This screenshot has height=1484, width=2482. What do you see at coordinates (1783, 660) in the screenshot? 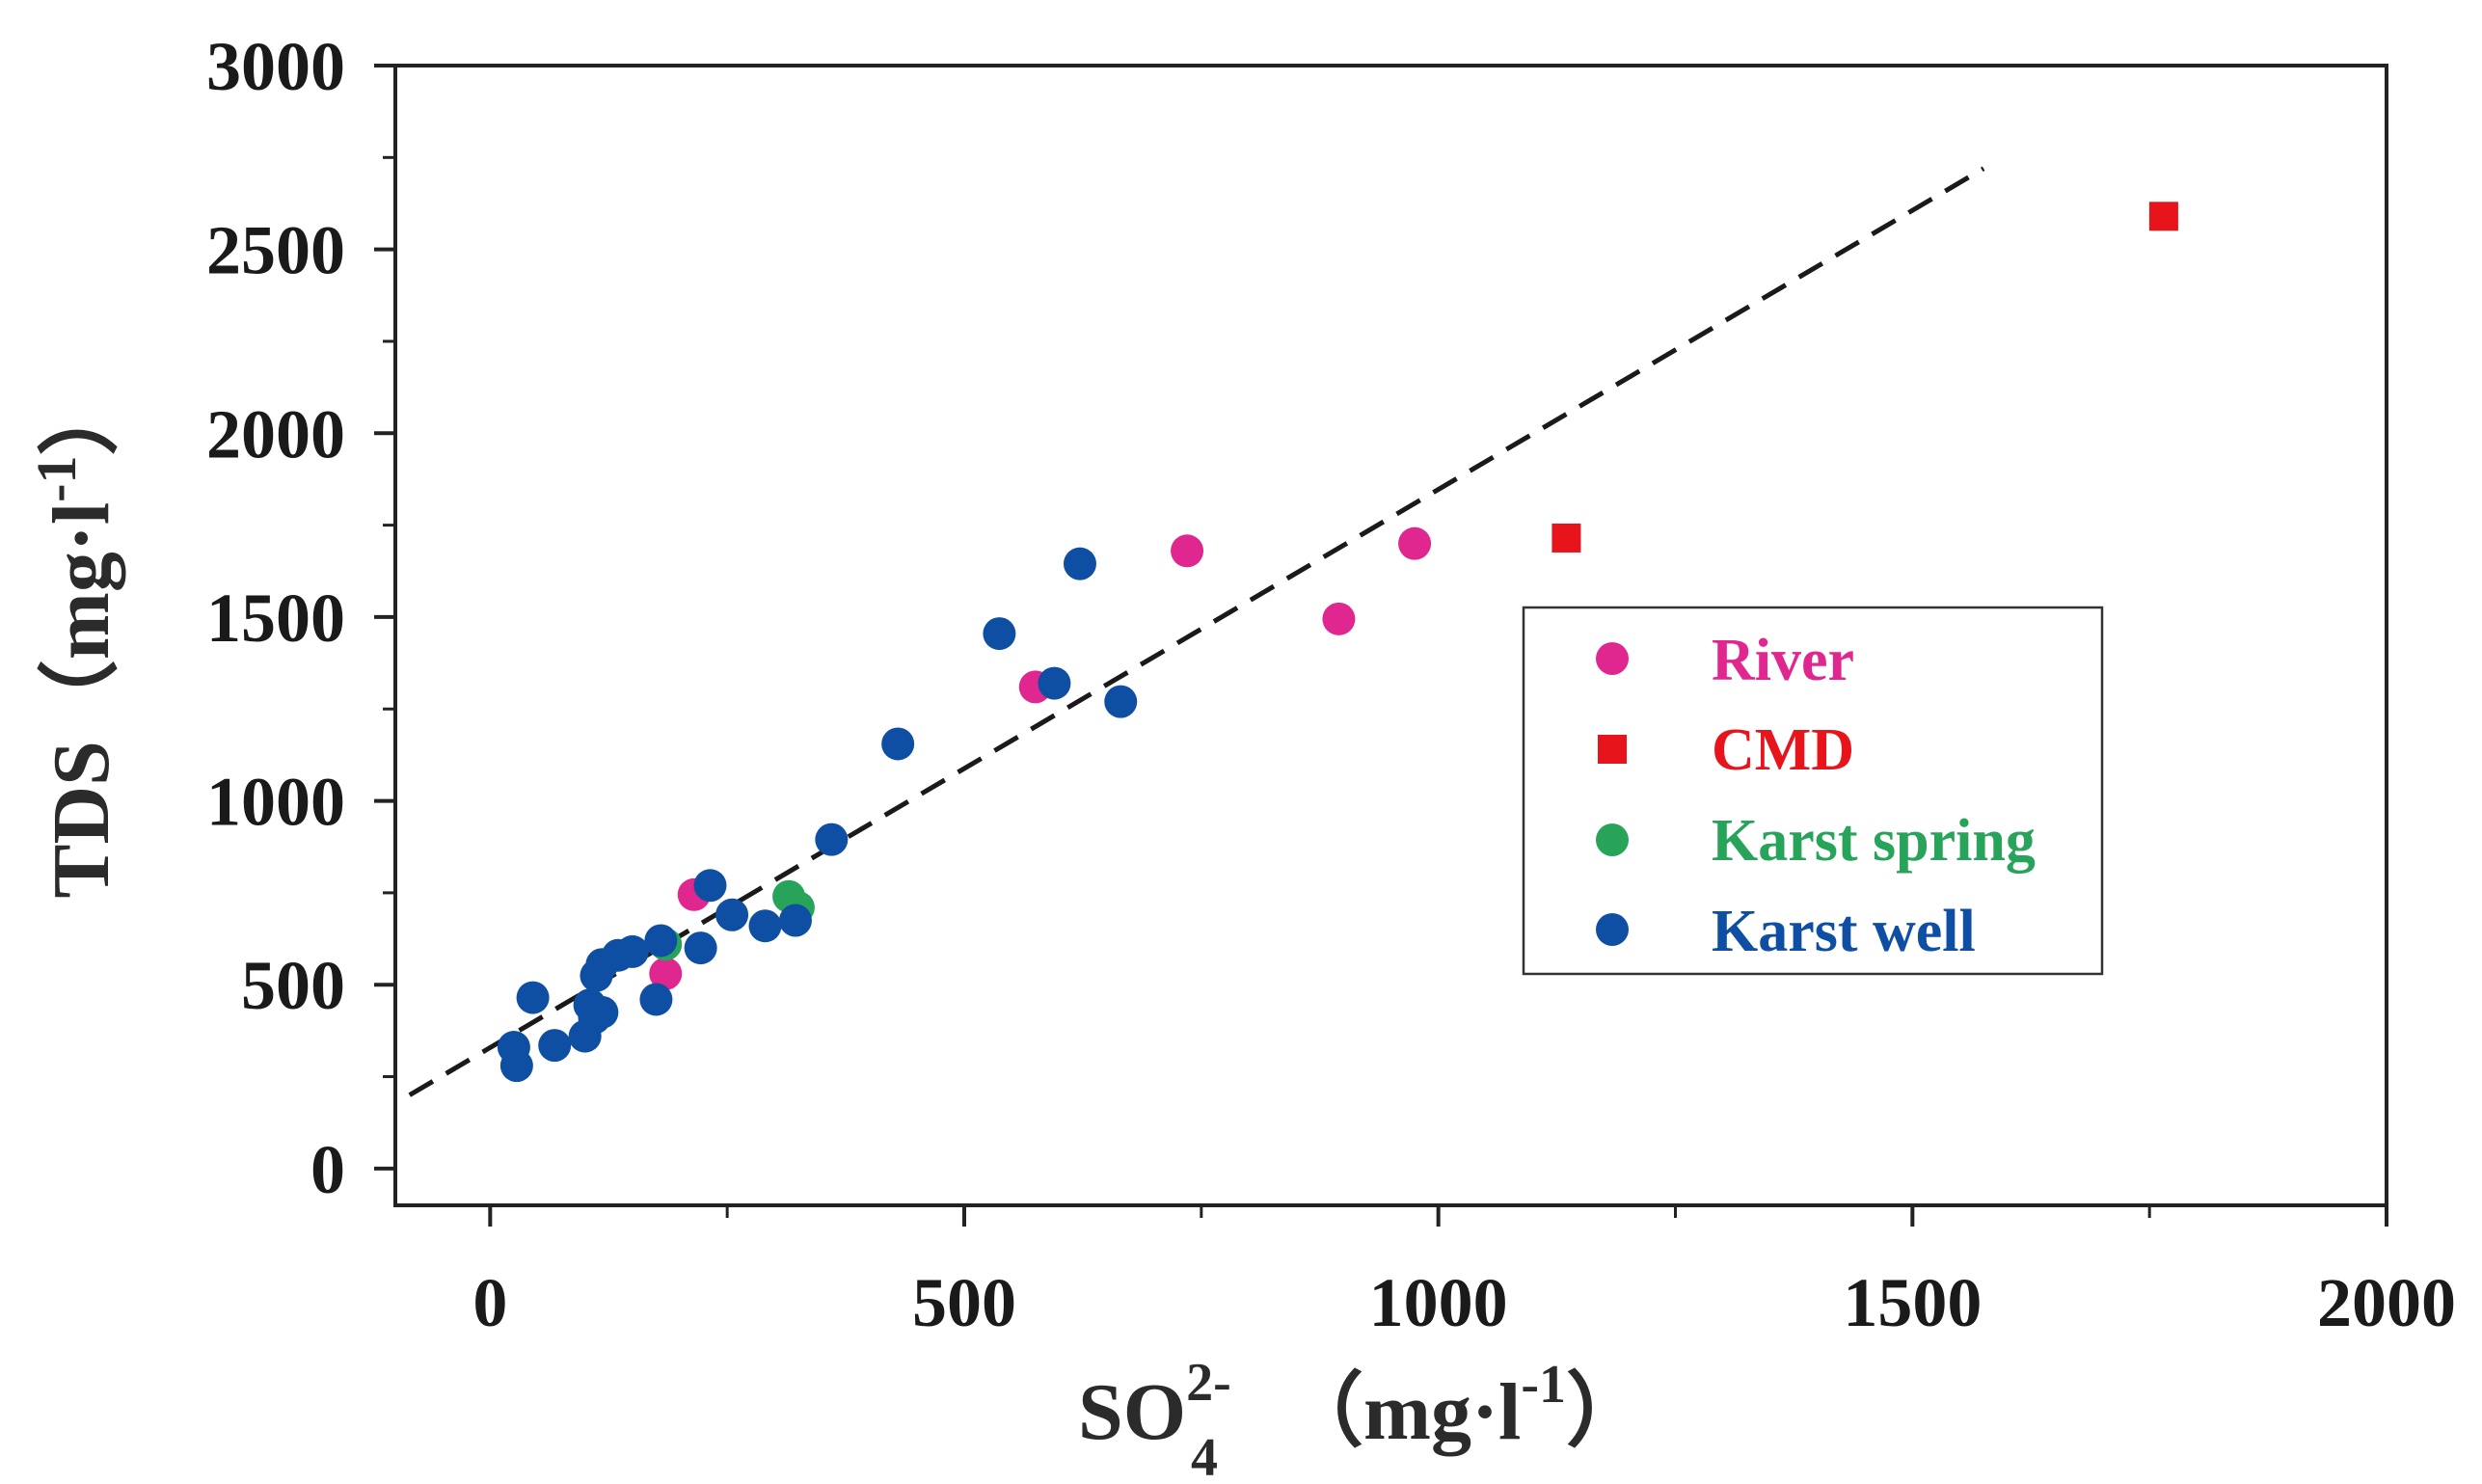
I see `legend-label-river: River` at bounding box center [1783, 660].